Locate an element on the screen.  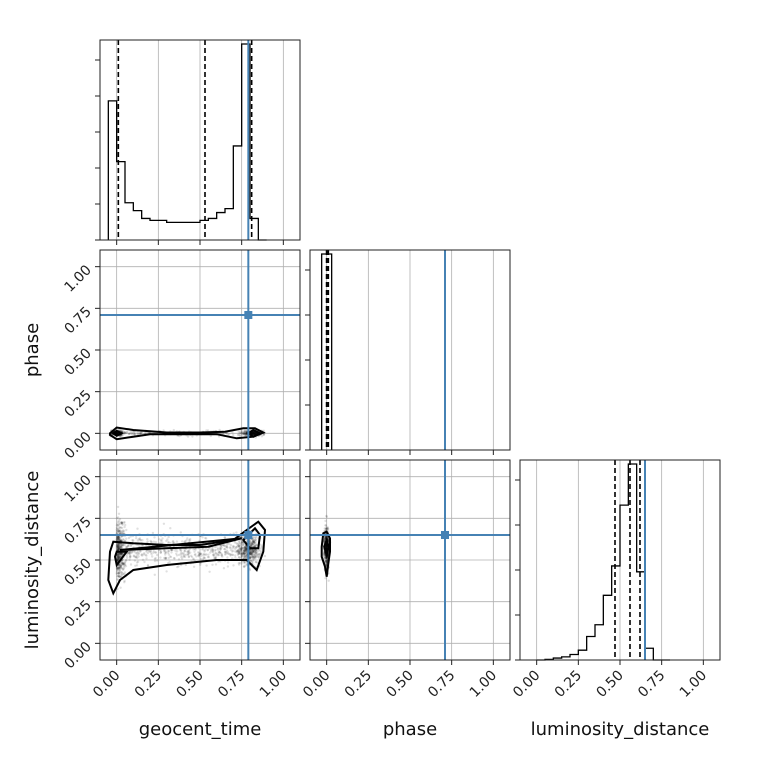
contour-inner is located at coordinates (117, 433).